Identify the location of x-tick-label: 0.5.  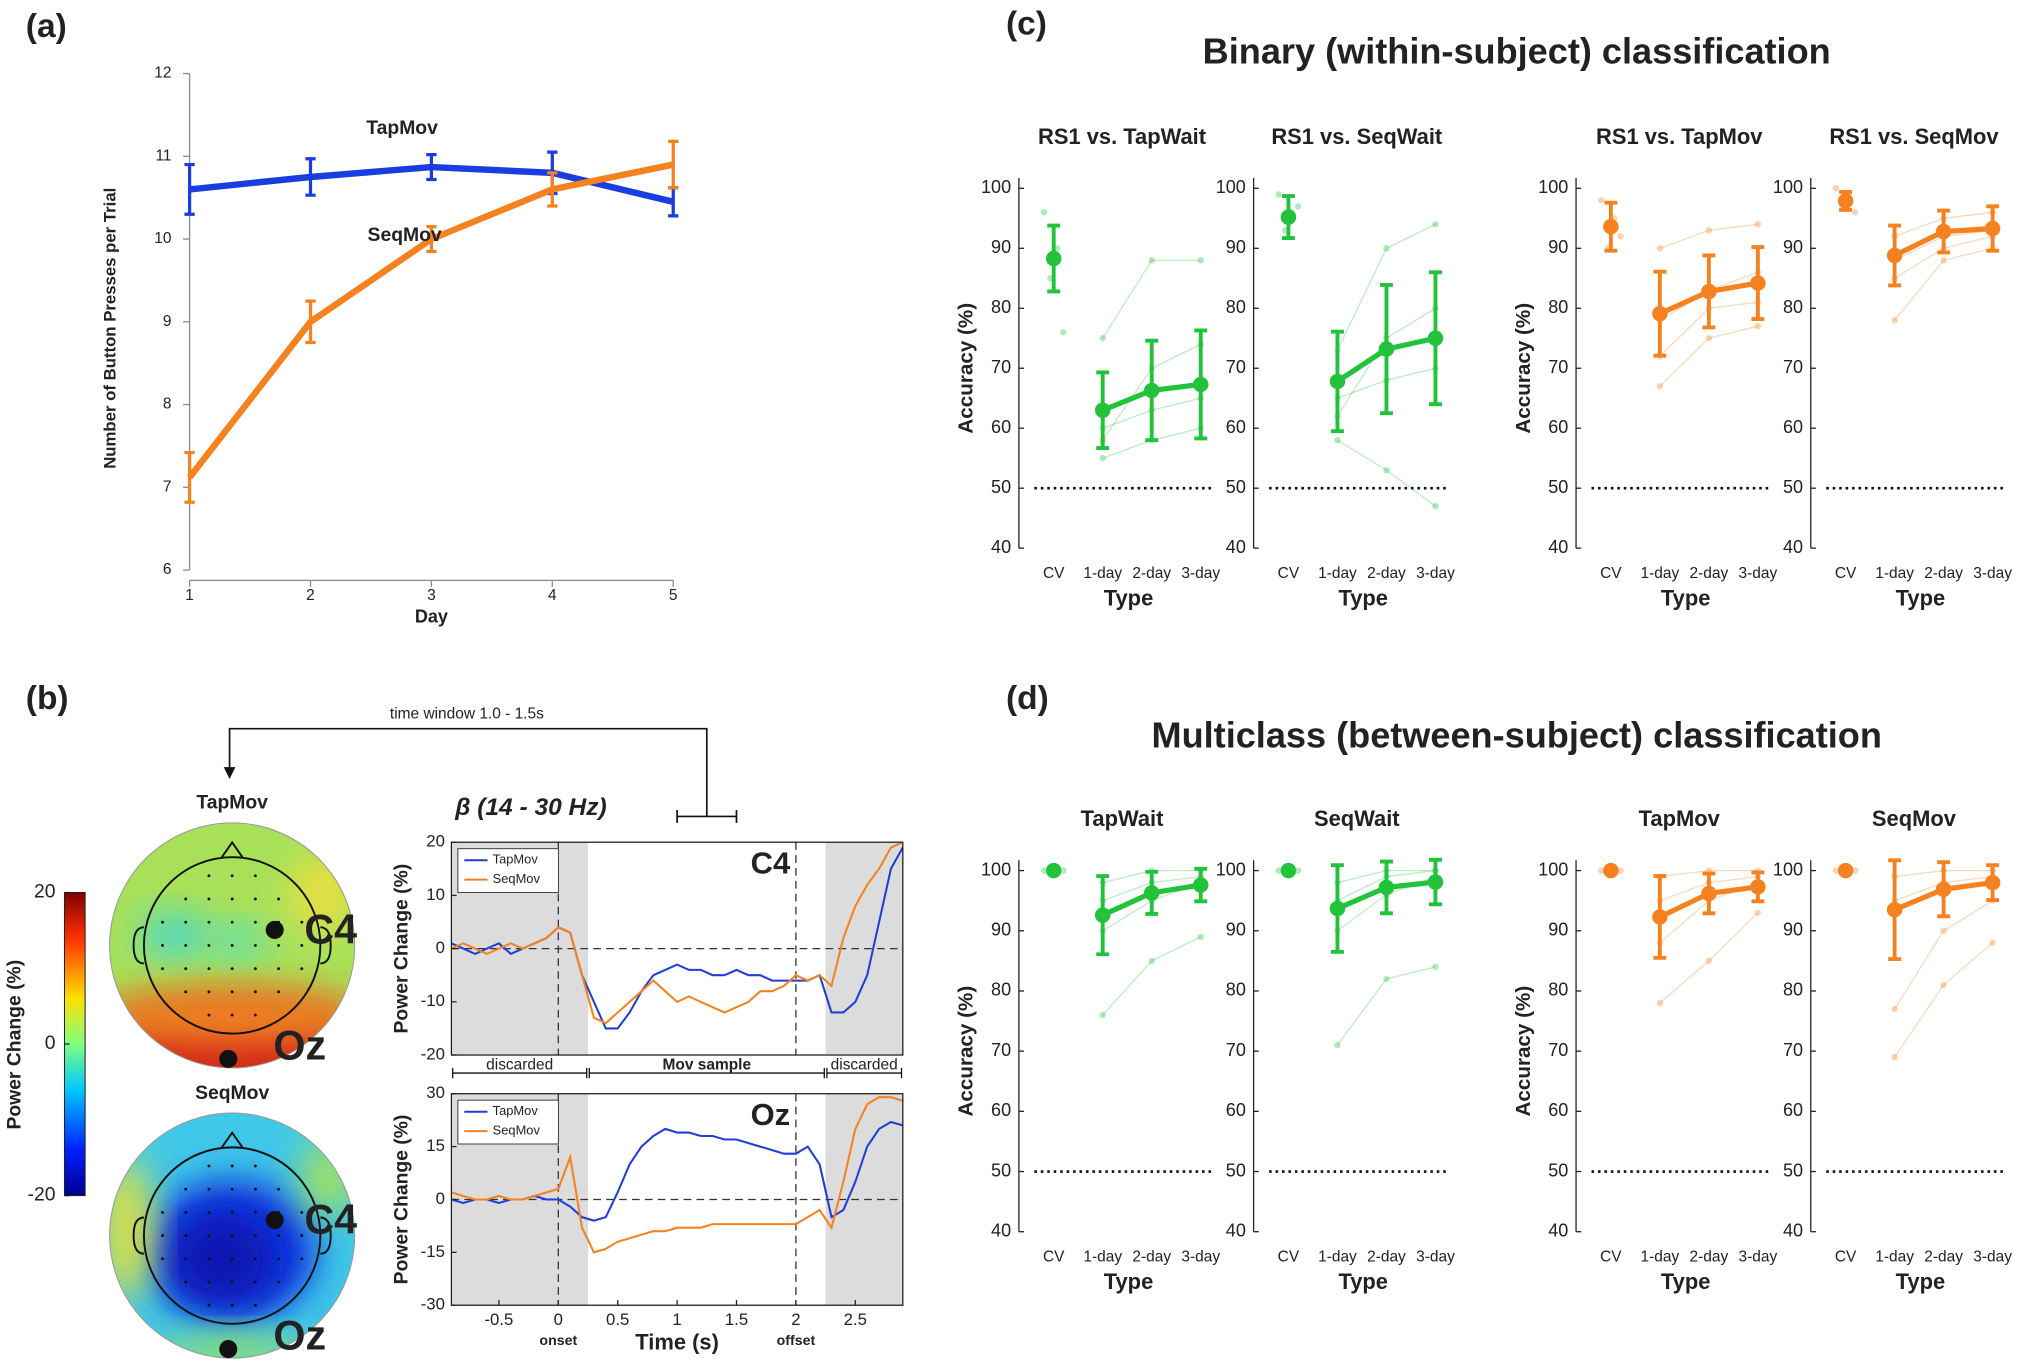
(617, 1319).